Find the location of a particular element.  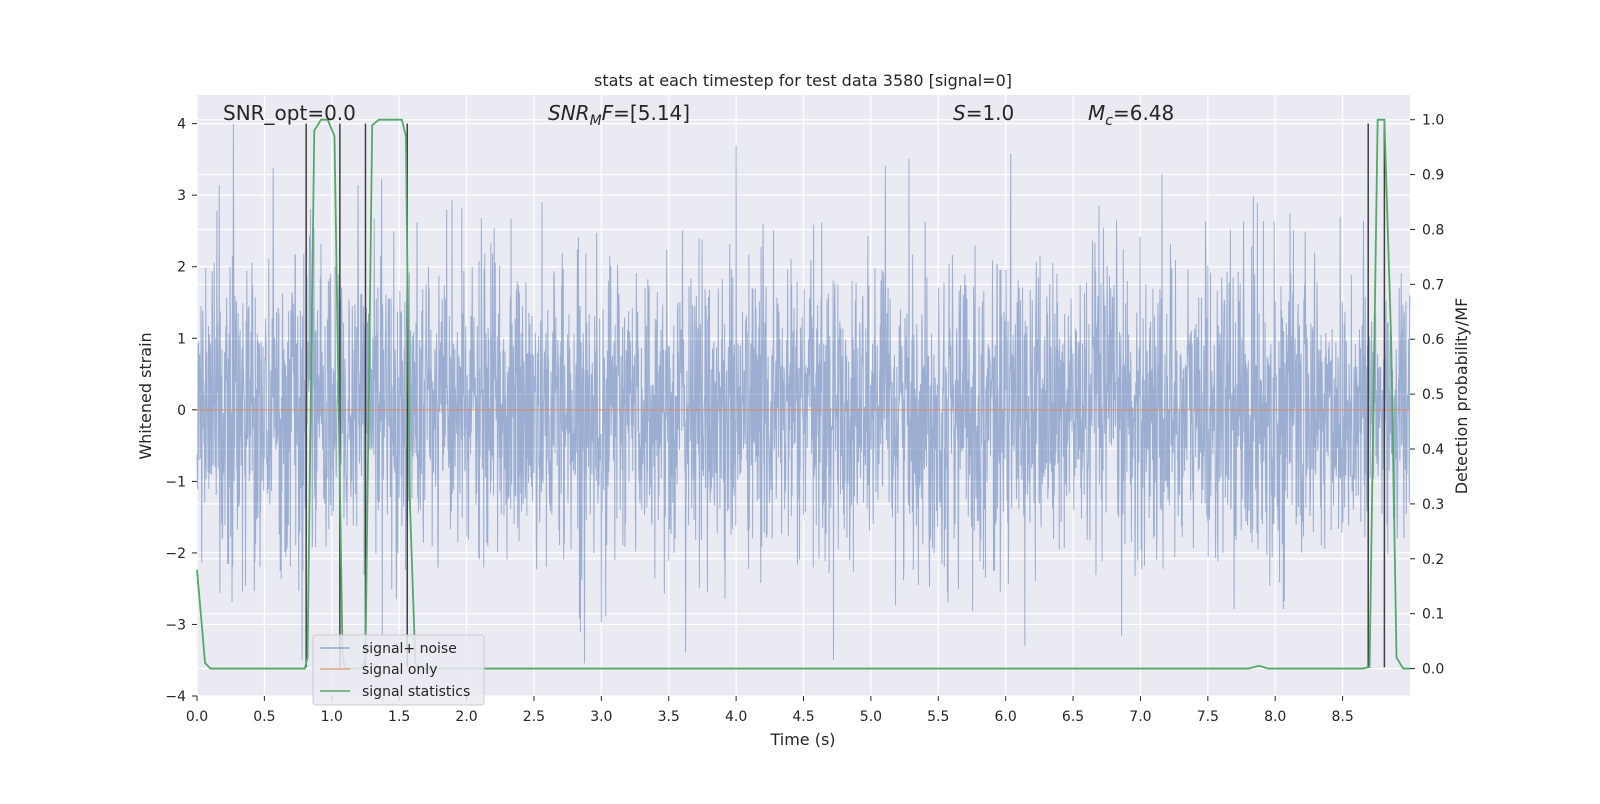

annotation-mc-symbol: M is located at coordinates (1096, 113).